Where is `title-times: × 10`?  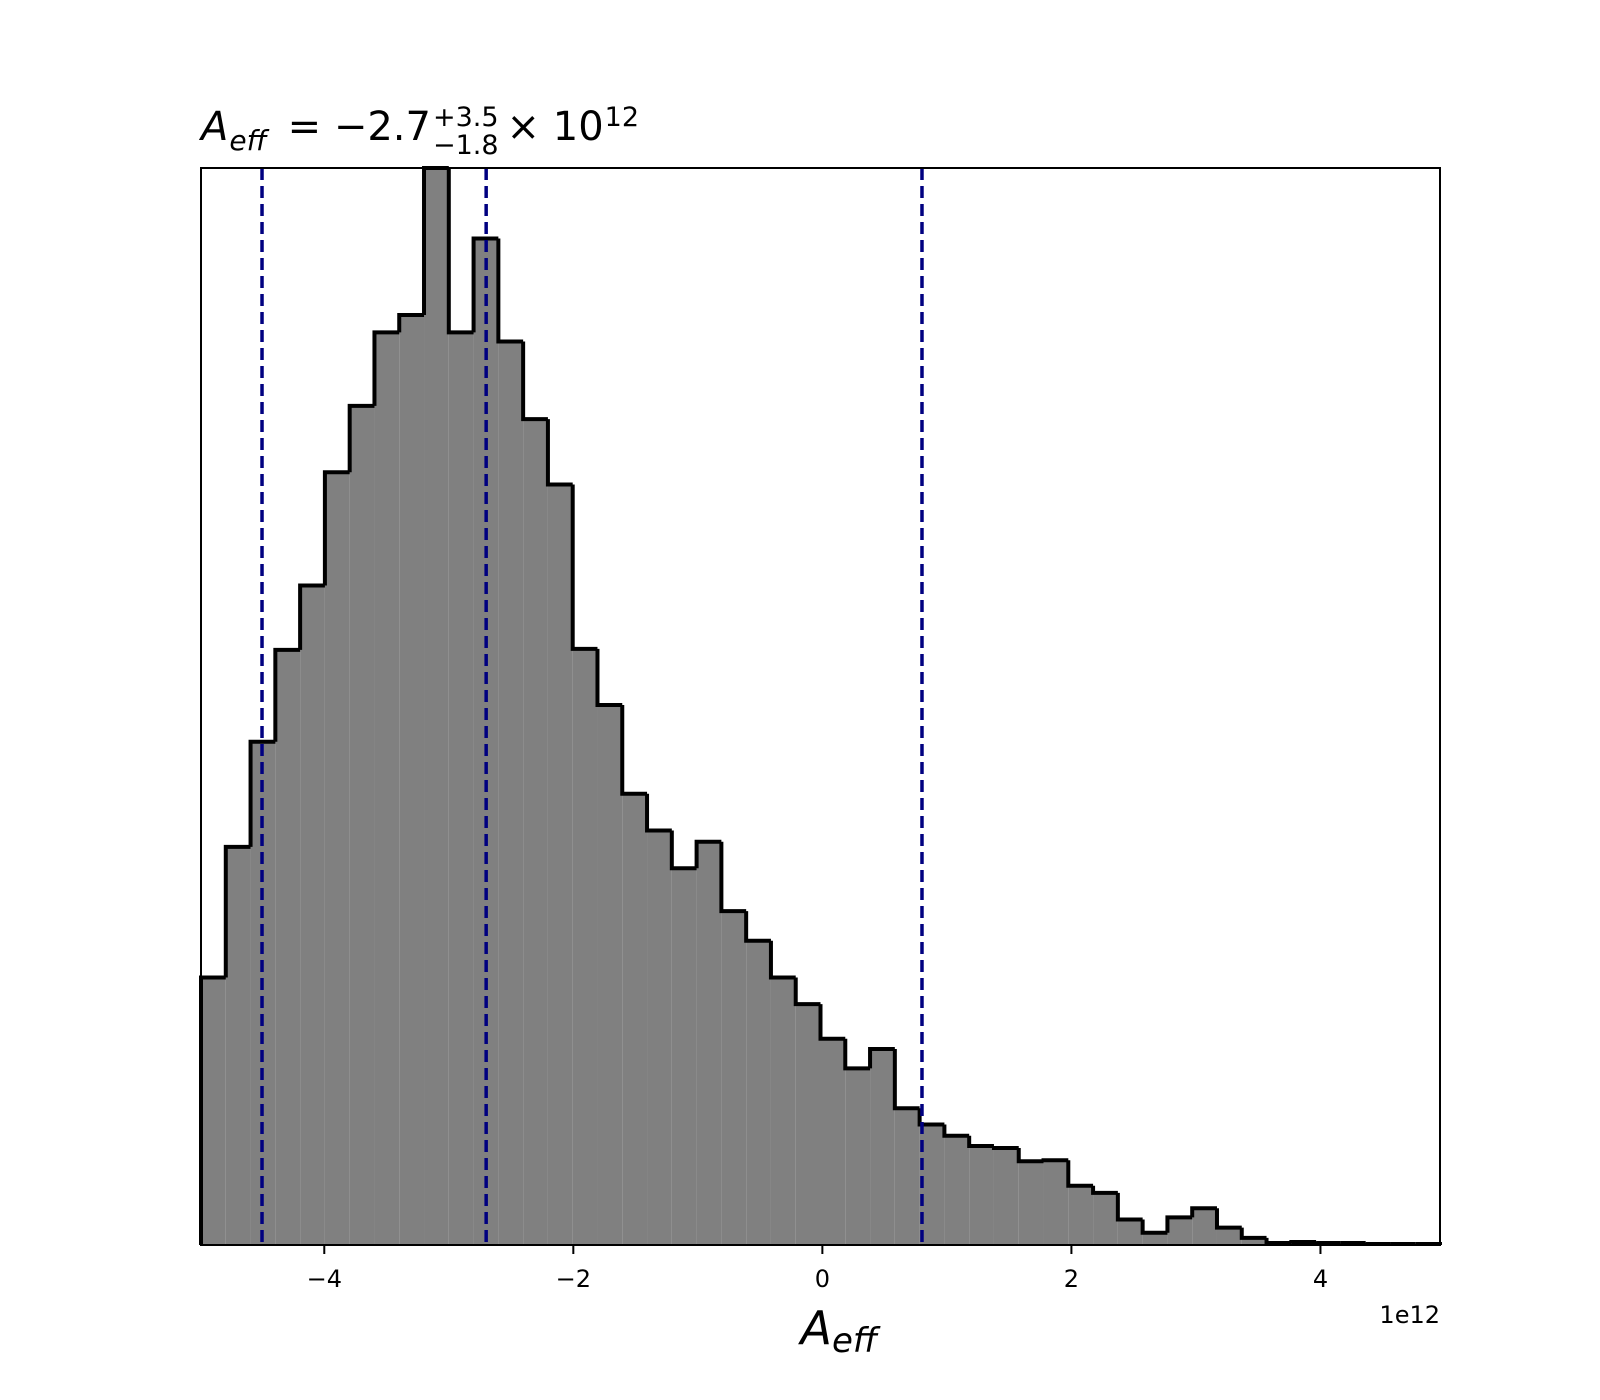 title-times: × 10 is located at coordinates (555, 127).